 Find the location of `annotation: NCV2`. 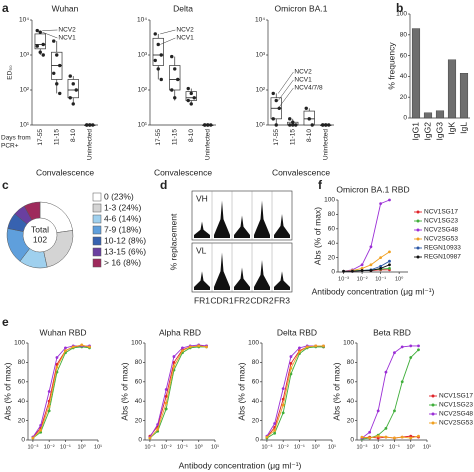

annotation: NCV2 is located at coordinates (67, 30).